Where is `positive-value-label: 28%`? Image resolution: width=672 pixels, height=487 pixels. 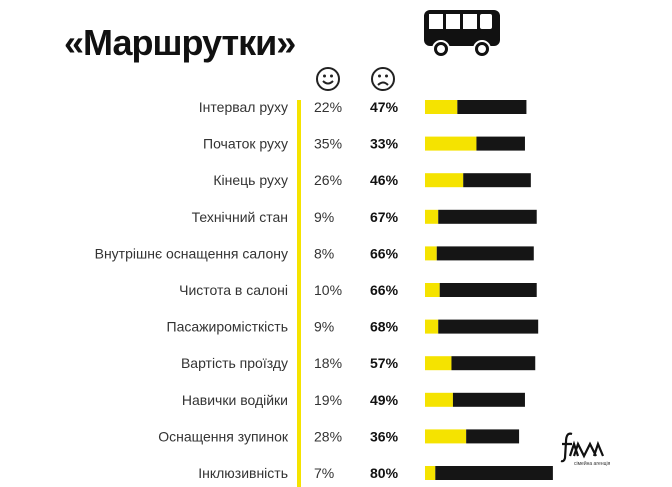
positive-value-label: 28% is located at coordinates (328, 436).